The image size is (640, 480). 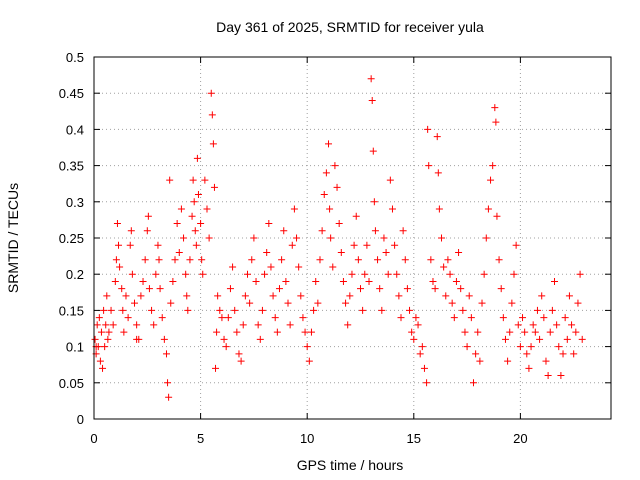 What do you see at coordinates (71, 383) in the screenshot?
I see `y-tick-label: 0.05` at bounding box center [71, 383].